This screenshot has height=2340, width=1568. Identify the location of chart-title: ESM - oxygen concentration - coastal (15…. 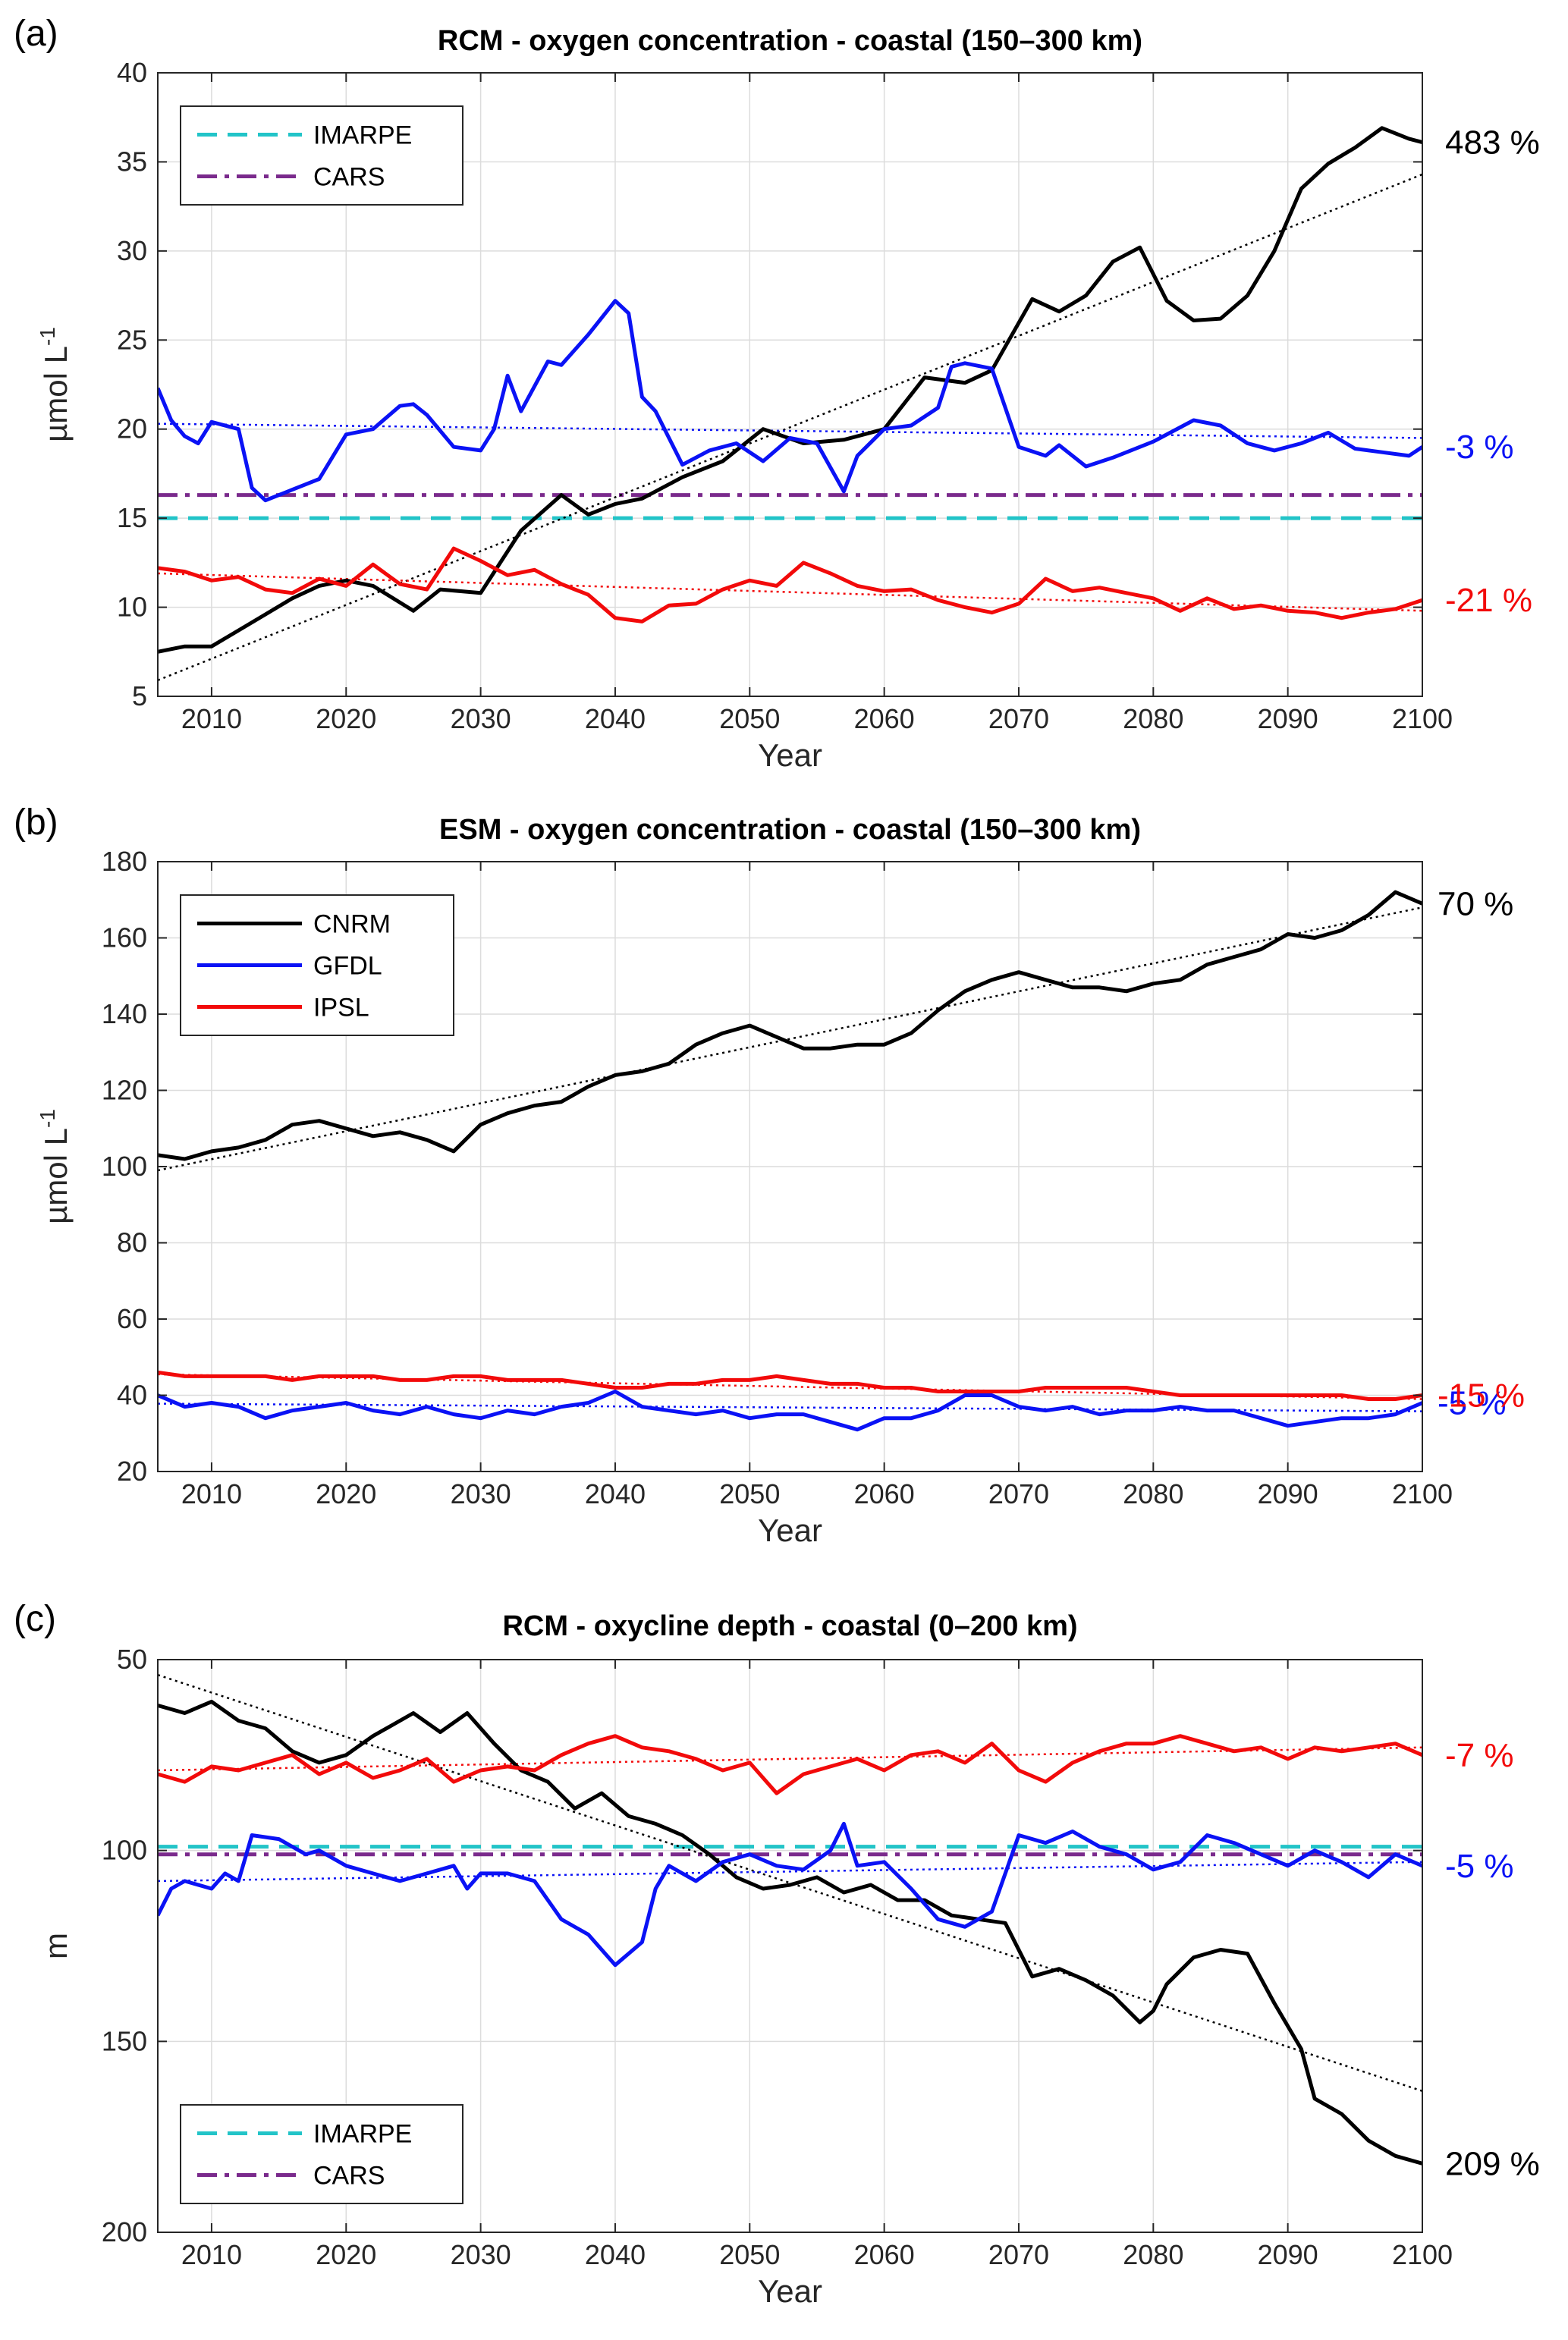
(790, 830).